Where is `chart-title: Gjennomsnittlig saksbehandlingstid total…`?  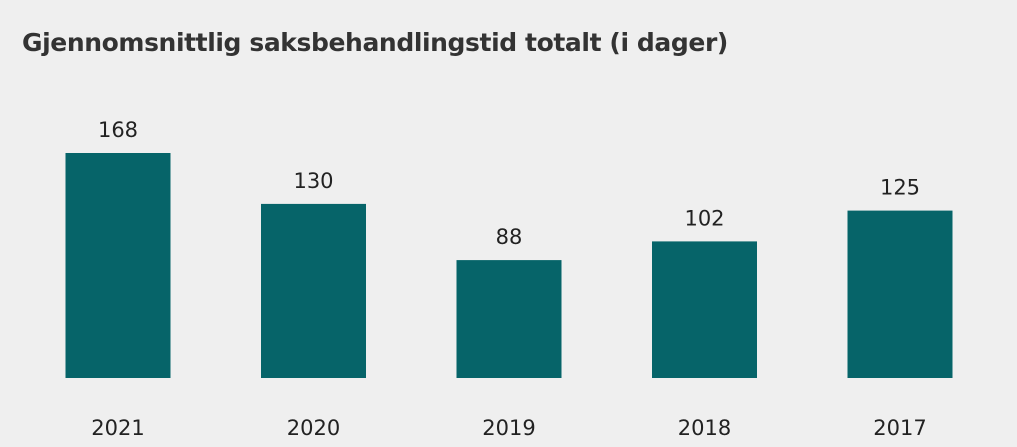
chart-title: Gjennomsnittlig saksbehandlingstid total… is located at coordinates (375, 42).